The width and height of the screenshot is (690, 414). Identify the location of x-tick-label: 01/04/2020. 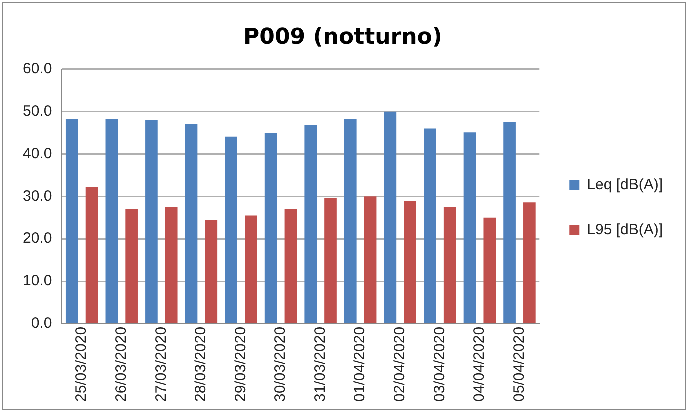
(360, 364).